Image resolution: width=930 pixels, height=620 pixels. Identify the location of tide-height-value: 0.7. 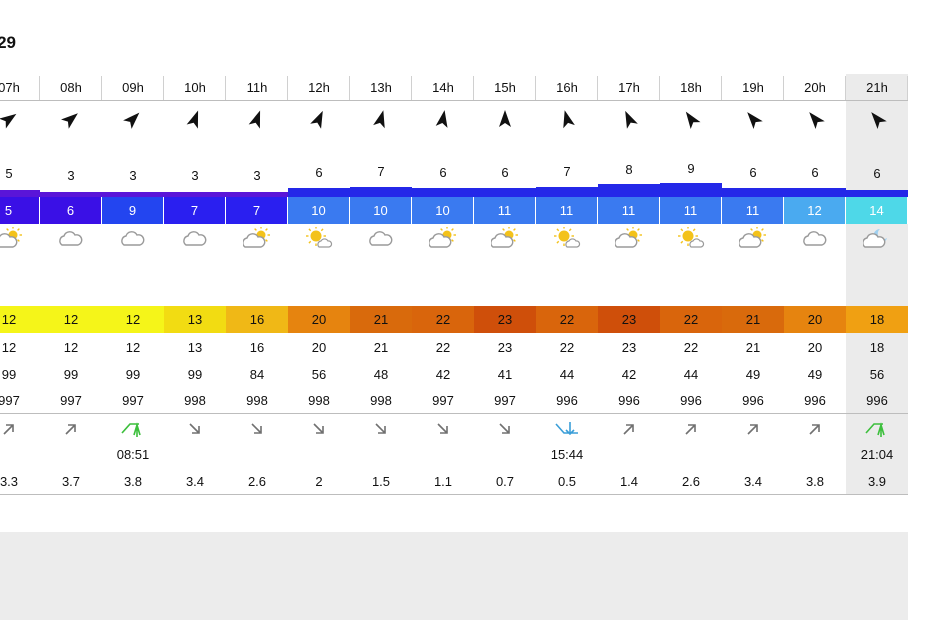
(505, 481).